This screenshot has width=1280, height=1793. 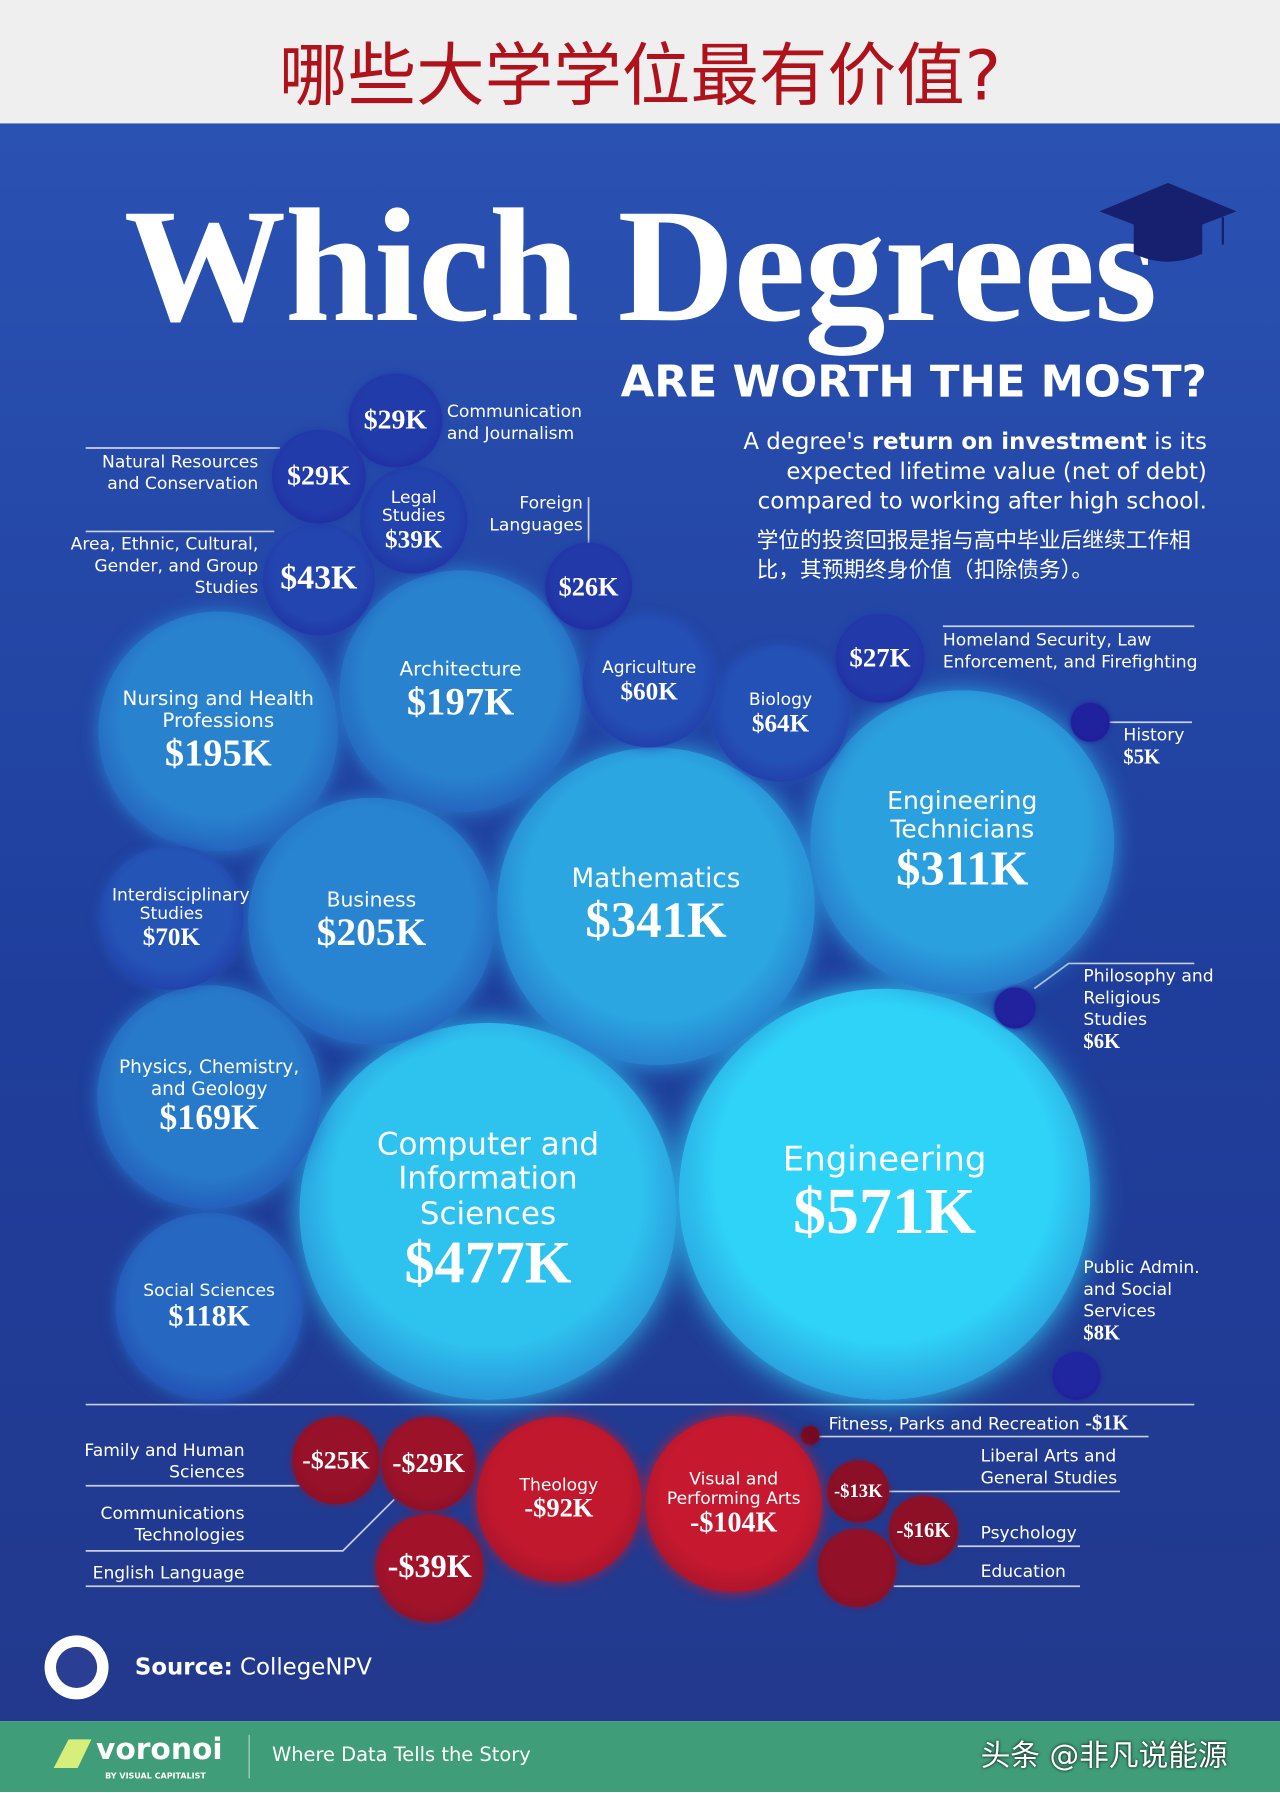 I want to click on value-label: $70K, so click(x=171, y=937).